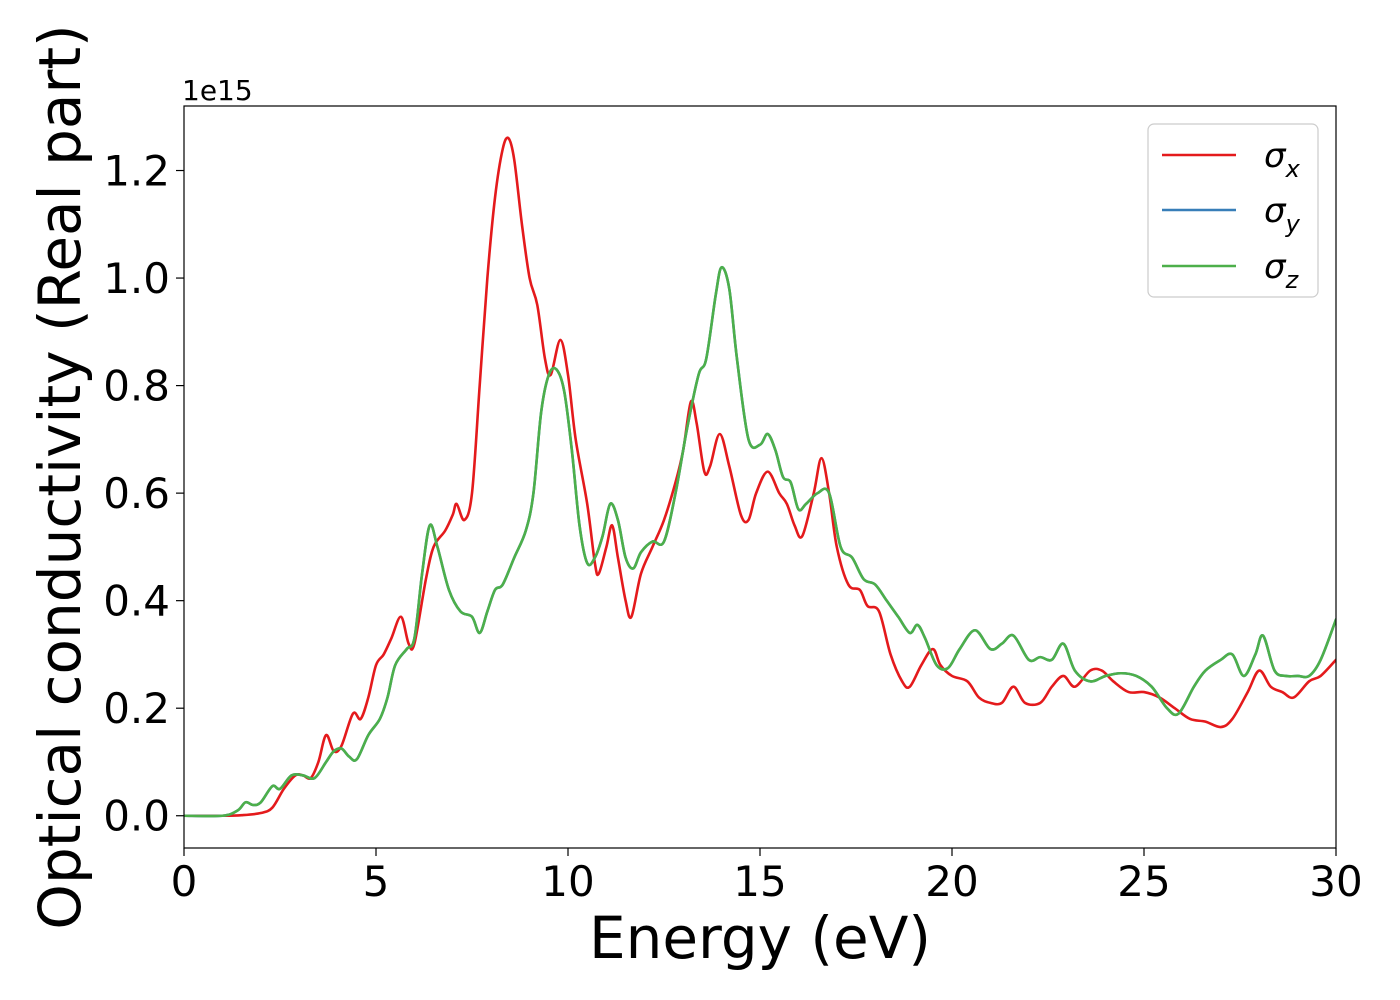 This screenshot has height=1000, width=1400. Describe the element at coordinates (759, 881) in the screenshot. I see `x-tick-label-3: 15` at that location.